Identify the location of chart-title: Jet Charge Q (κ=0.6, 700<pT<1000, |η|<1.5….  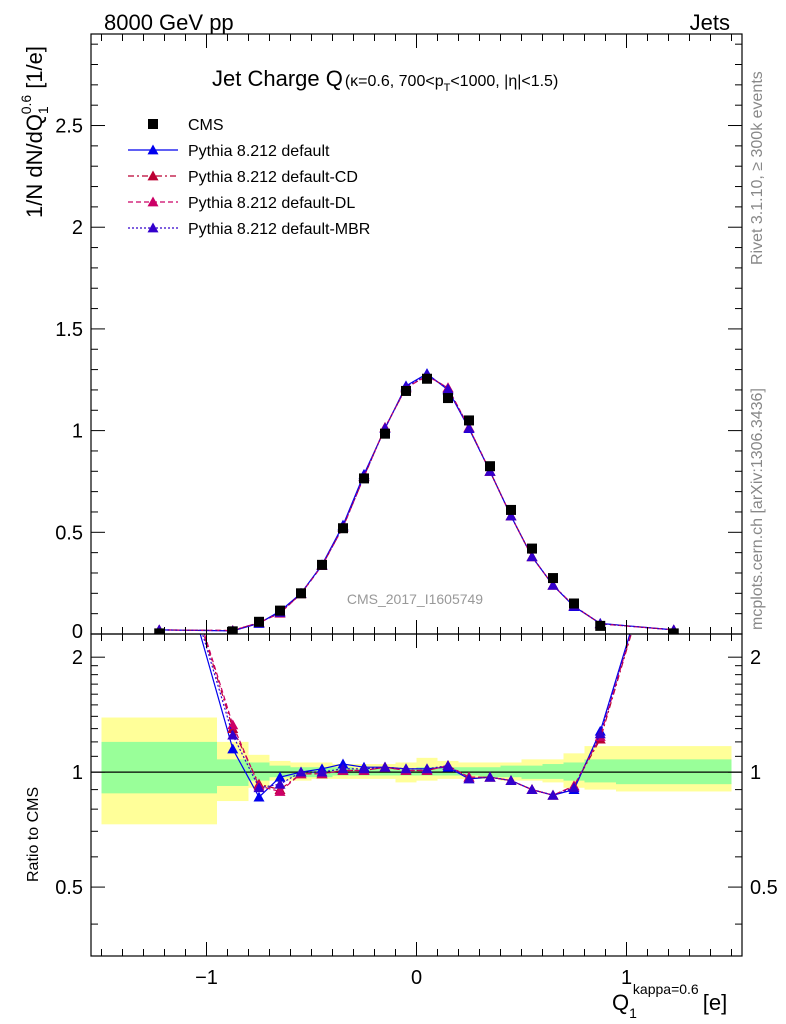
(385, 80).